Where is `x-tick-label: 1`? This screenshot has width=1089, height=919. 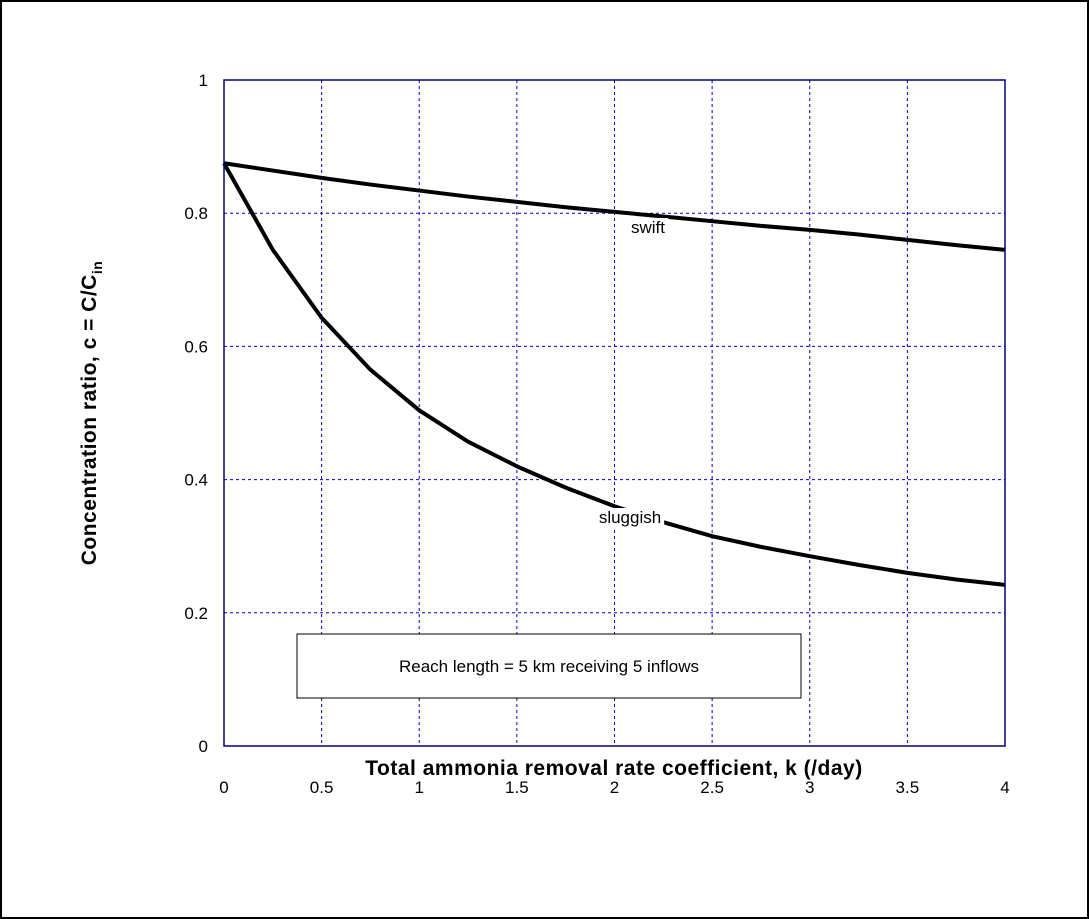 x-tick-label: 1 is located at coordinates (419, 787).